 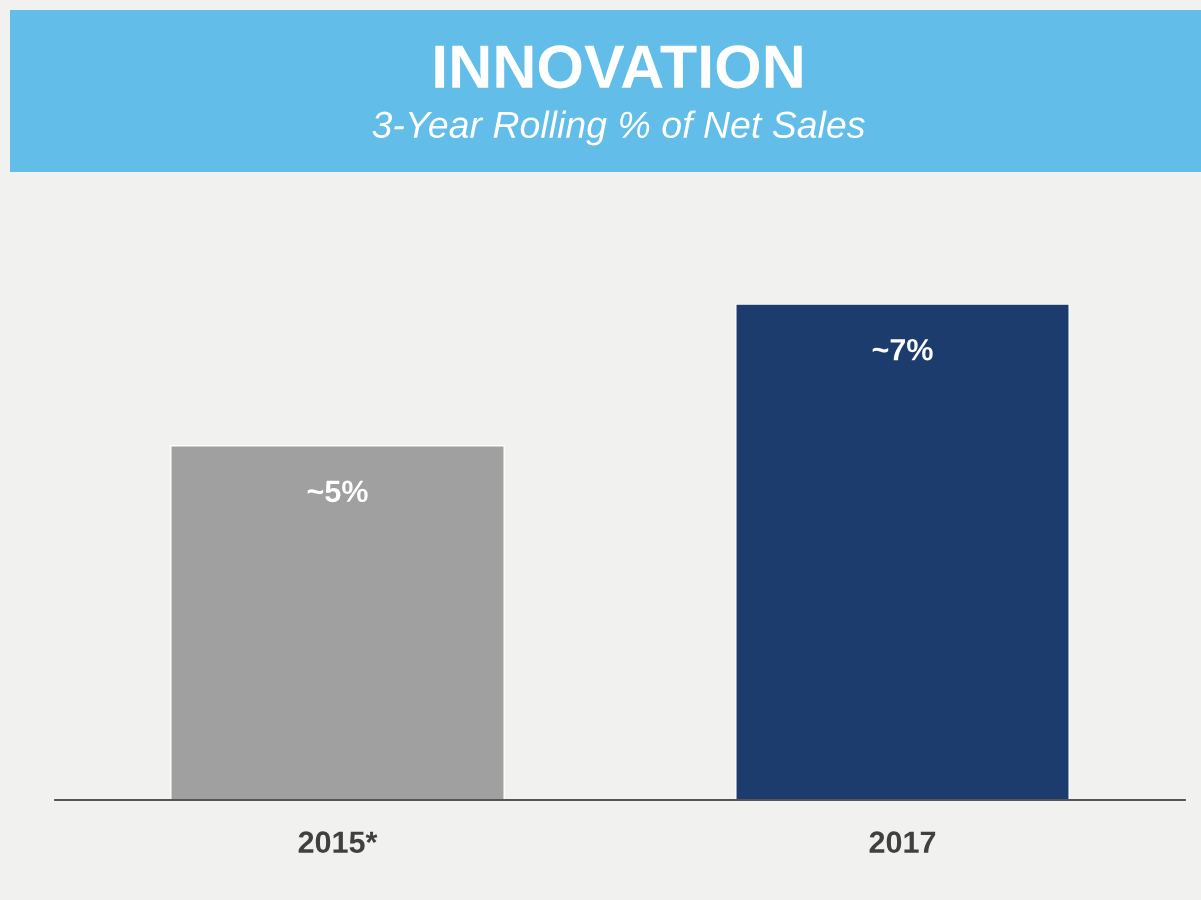 What do you see at coordinates (902, 842) in the screenshot?
I see `x-tick-label: 2017` at bounding box center [902, 842].